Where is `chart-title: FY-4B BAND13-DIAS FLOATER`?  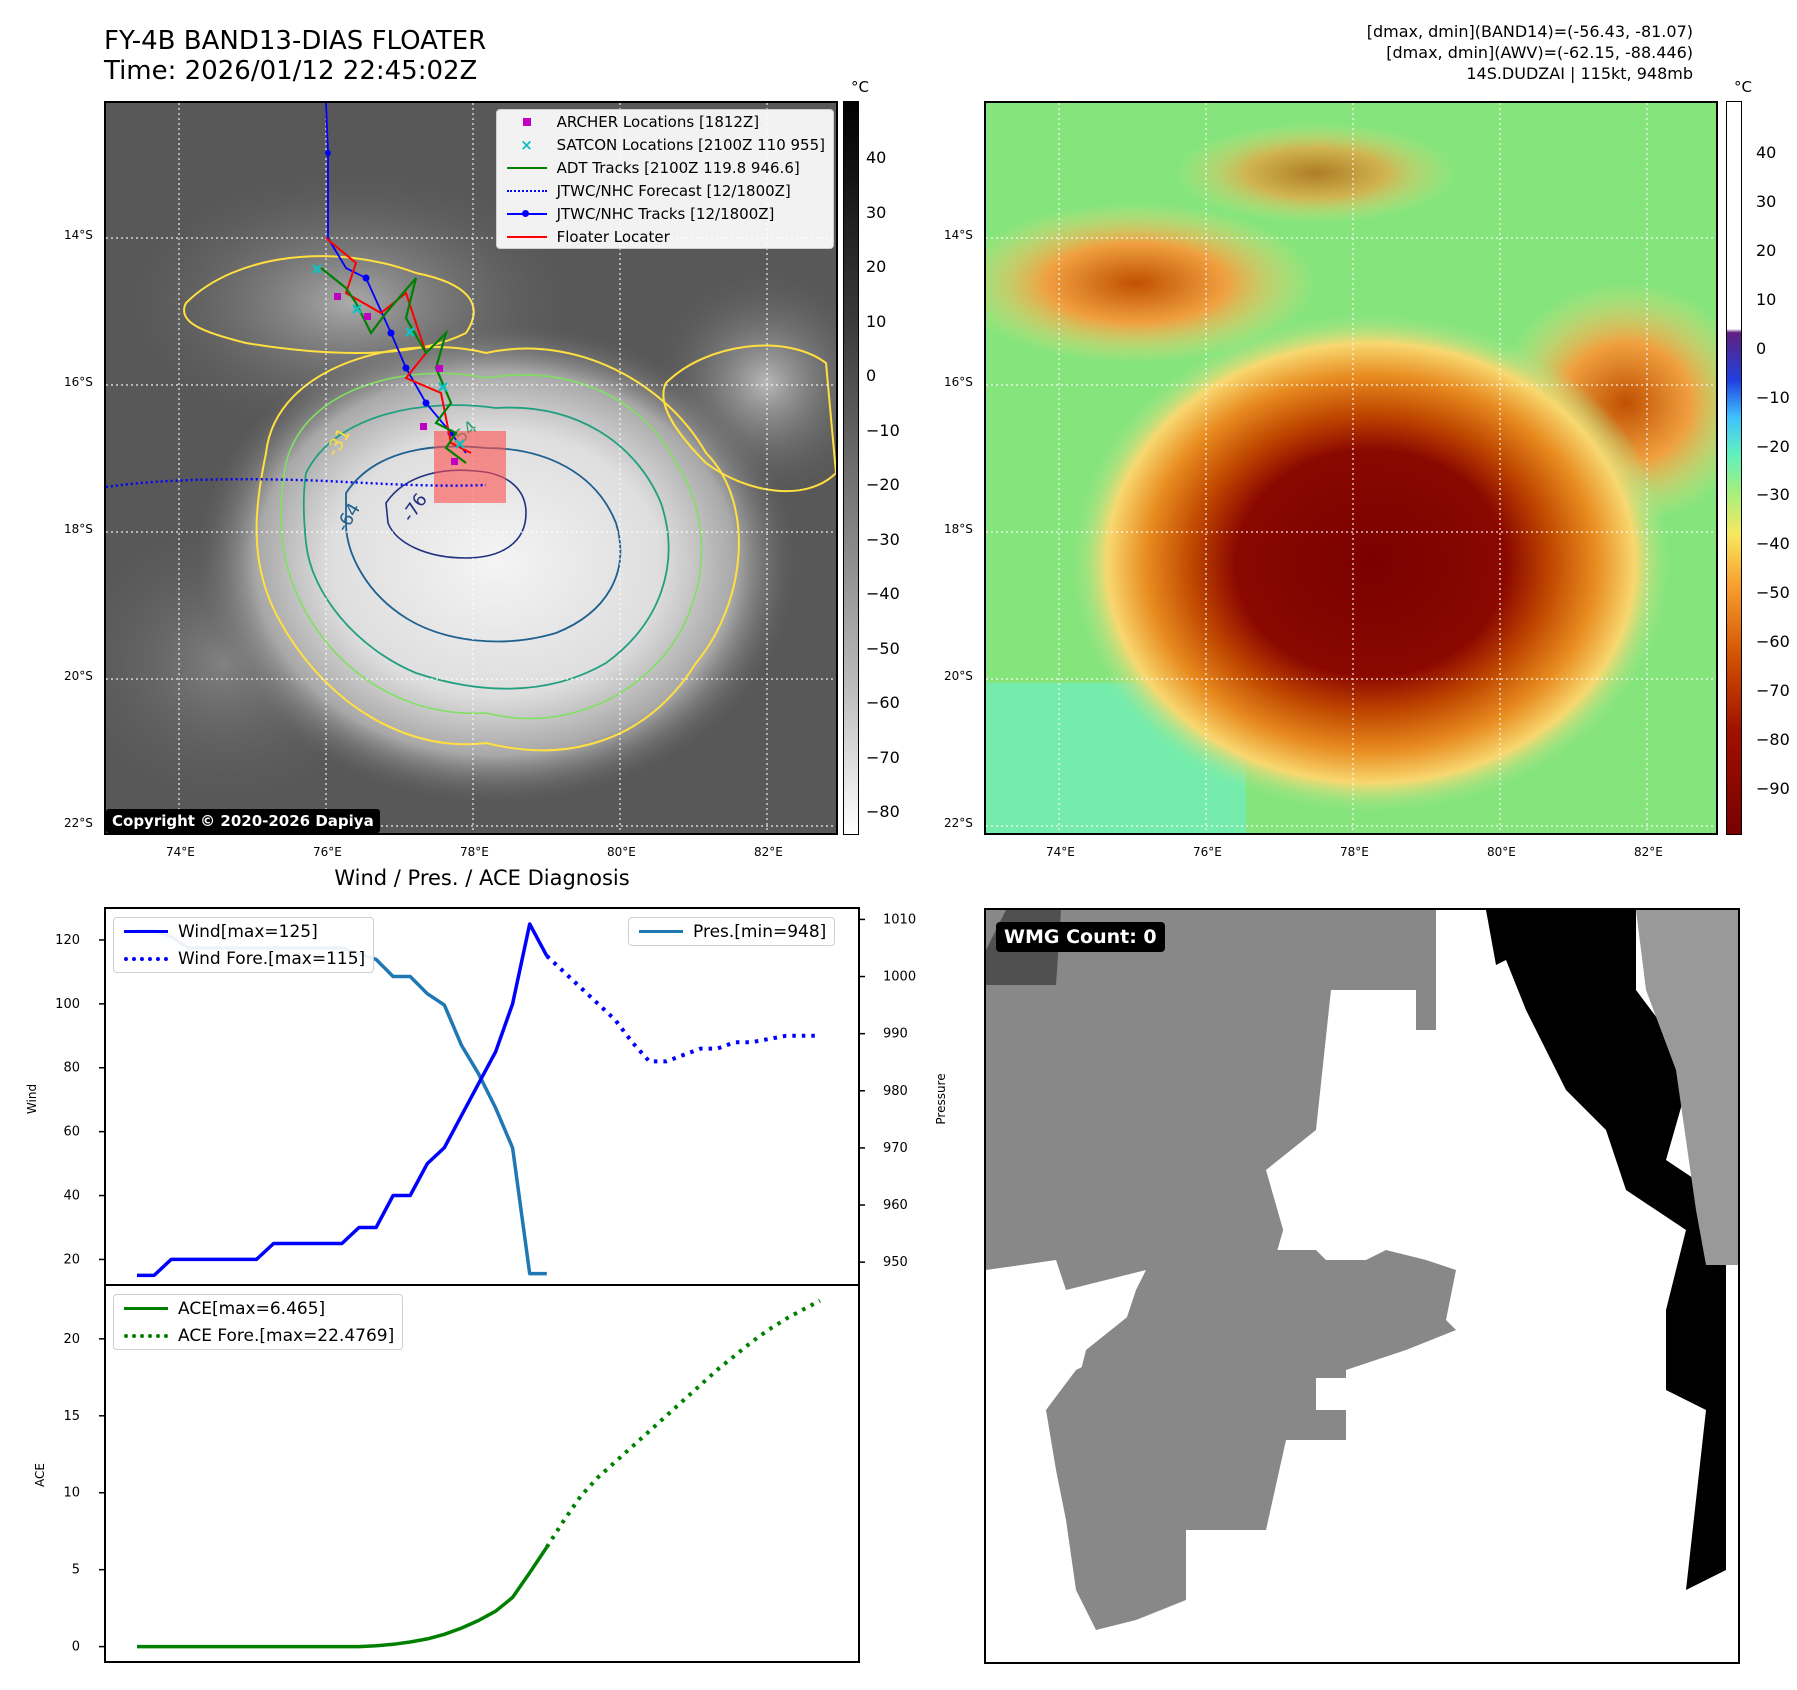
chart-title: FY-4B BAND13-DIAS FLOATER is located at coordinates (295, 41).